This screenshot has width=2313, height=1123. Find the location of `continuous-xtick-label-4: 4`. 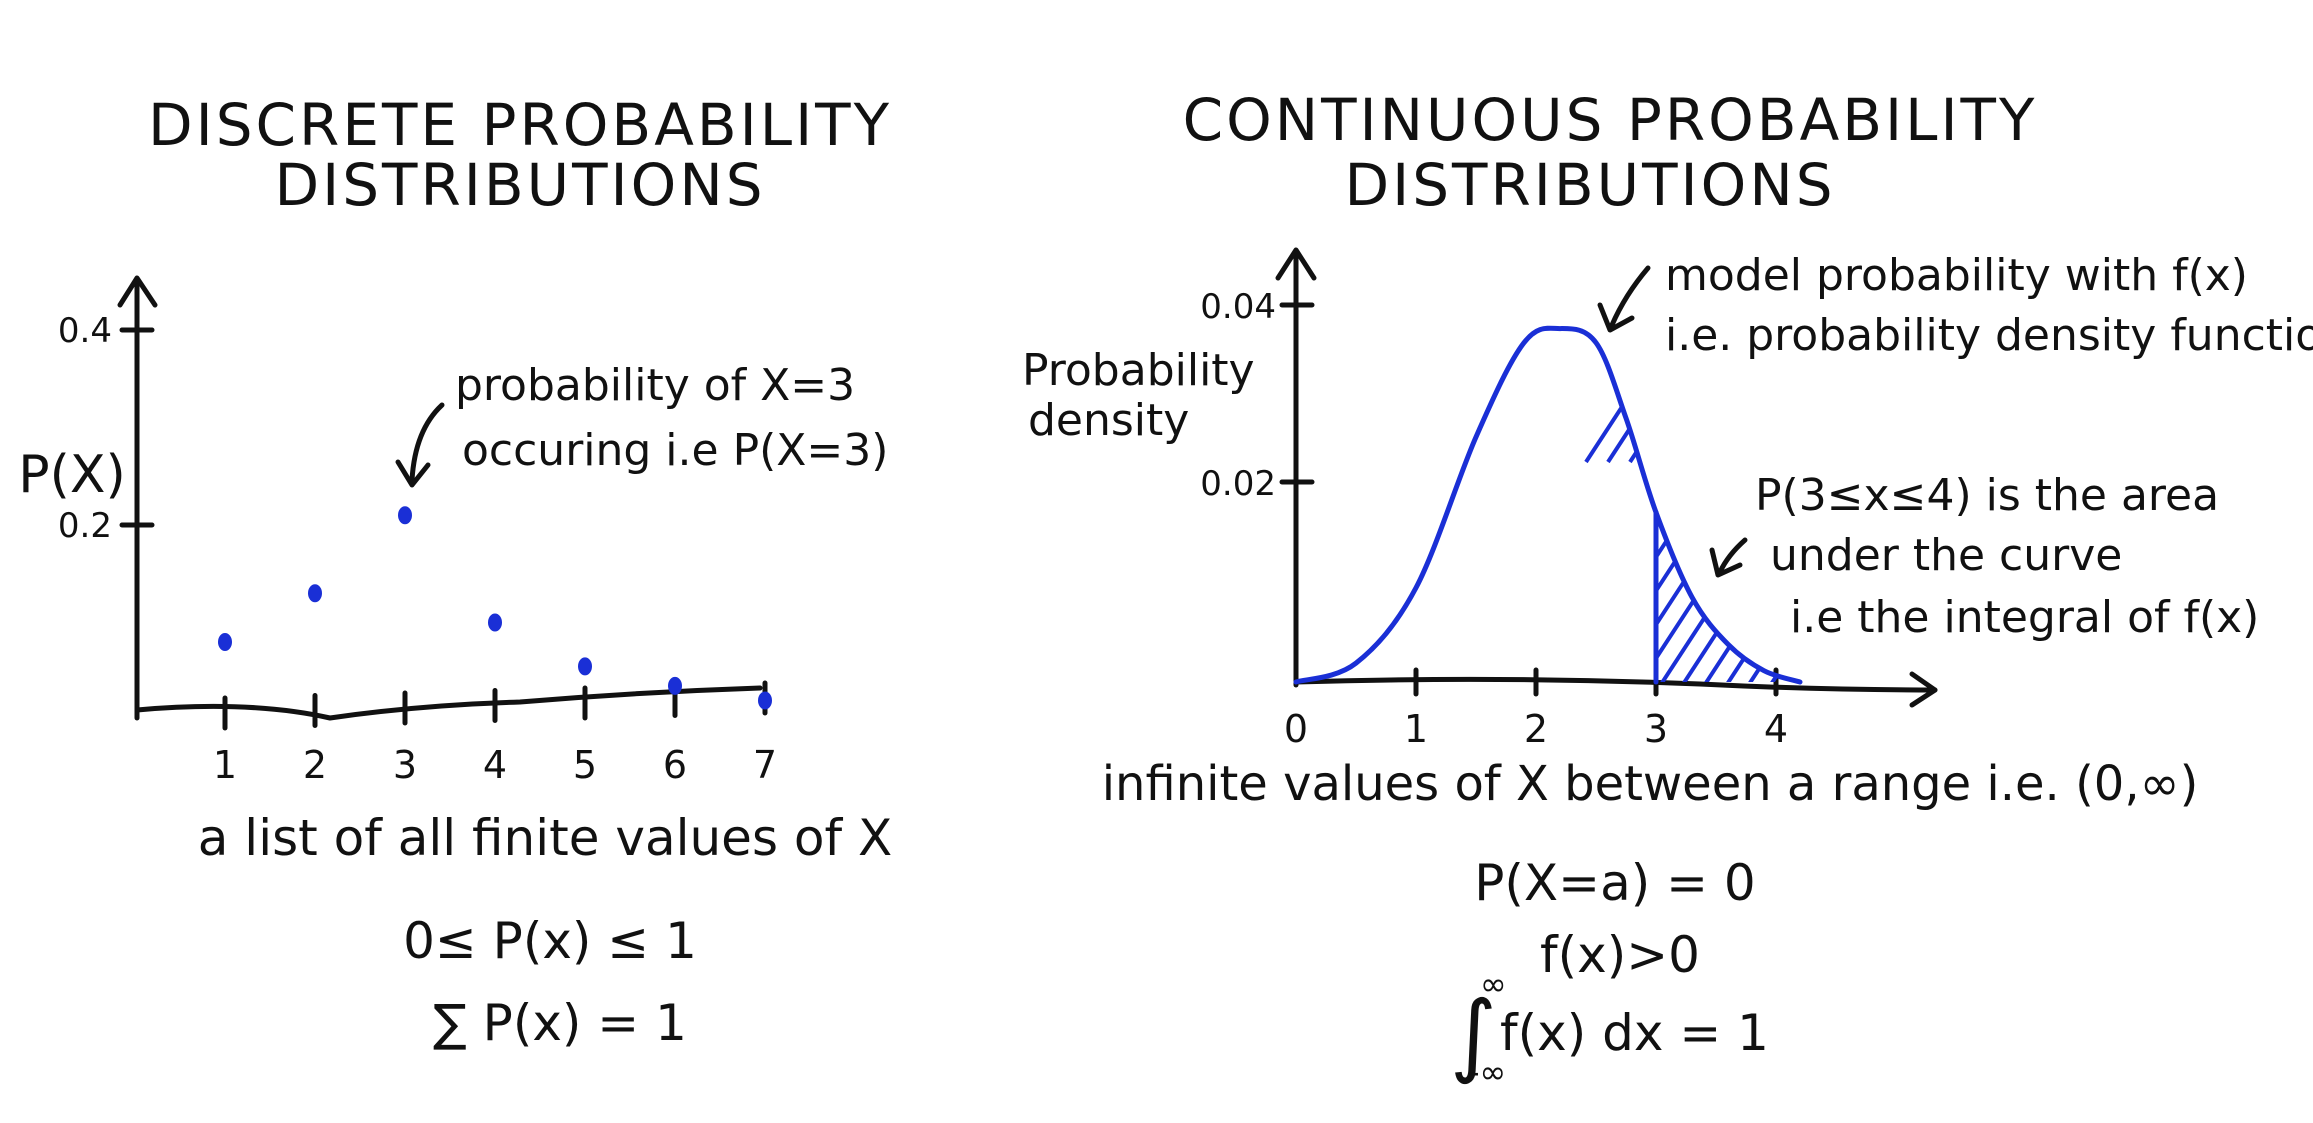

continuous-xtick-label-4: 4 is located at coordinates (1776, 729).